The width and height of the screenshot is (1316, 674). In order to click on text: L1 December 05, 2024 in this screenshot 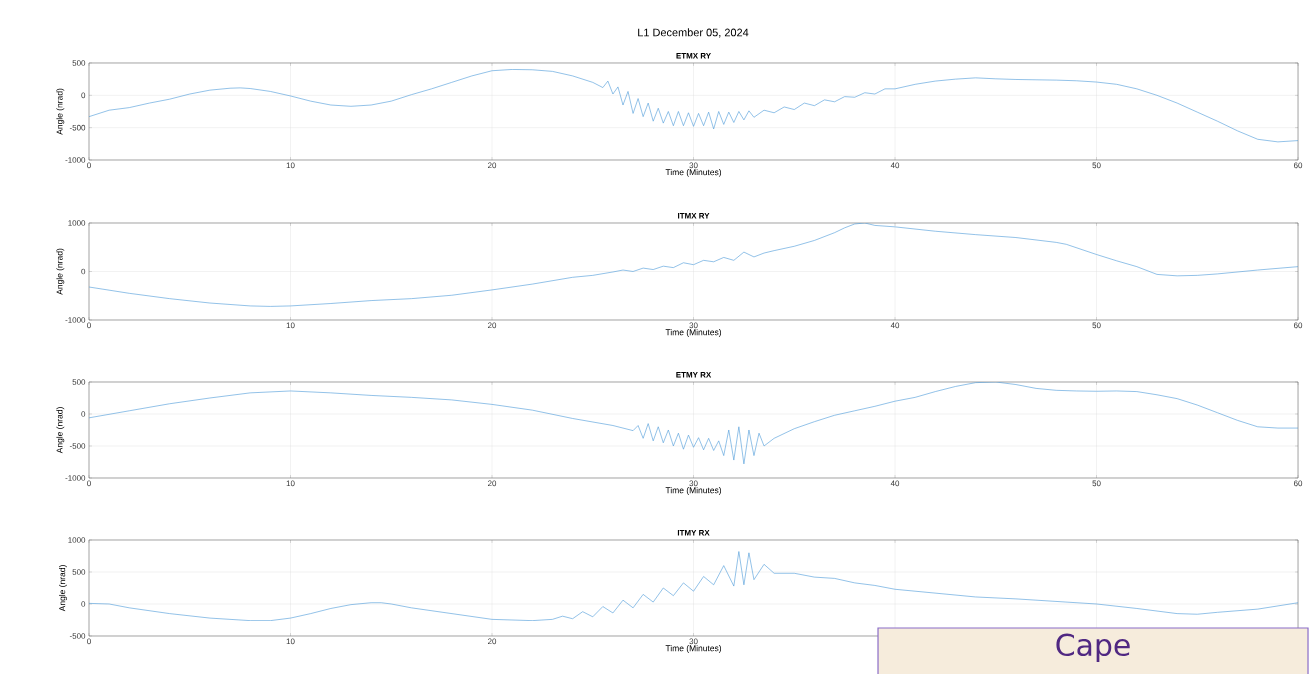, I will do `click(693, 33)`.